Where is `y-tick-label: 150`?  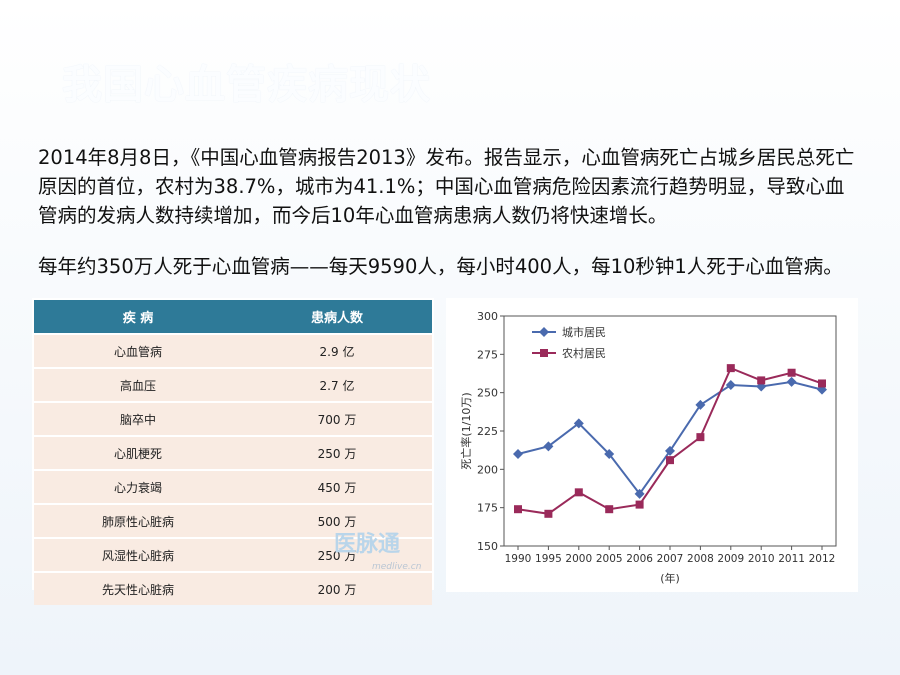
y-tick-label: 150 is located at coordinates (487, 546).